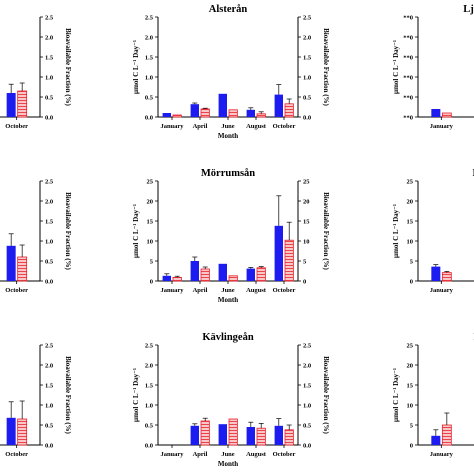 The height and width of the screenshot is (474, 474). What do you see at coordinates (304, 281) in the screenshot?
I see `y2-tick-label: 0` at bounding box center [304, 281].